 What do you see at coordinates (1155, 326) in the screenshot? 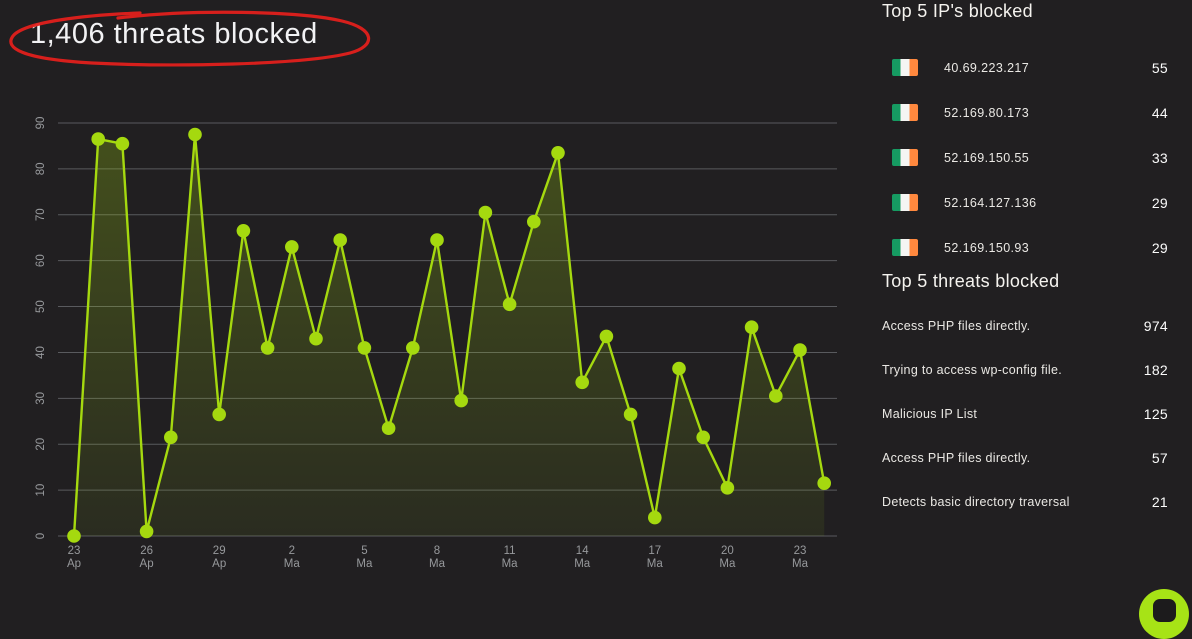
I see `threat-count: 974` at bounding box center [1155, 326].